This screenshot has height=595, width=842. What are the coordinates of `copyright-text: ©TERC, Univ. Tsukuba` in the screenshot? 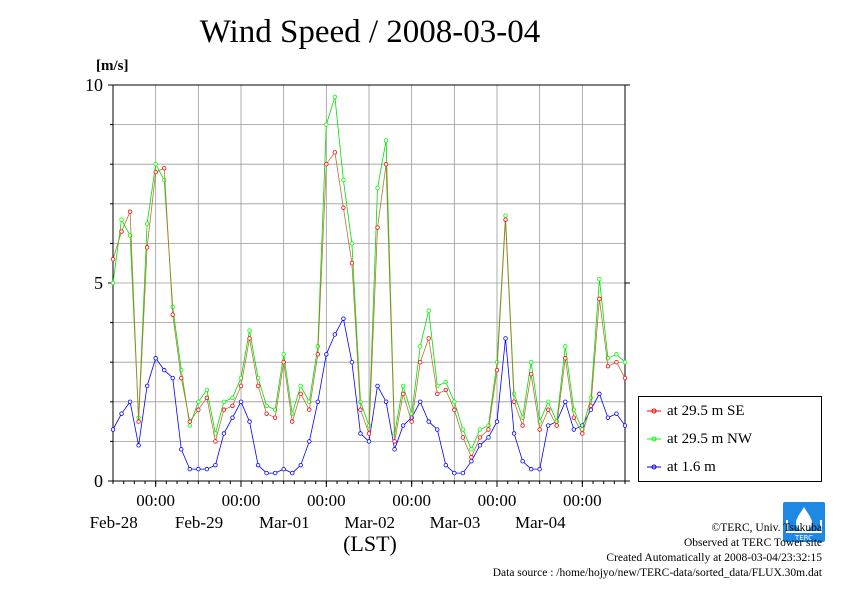 It's located at (766, 528).